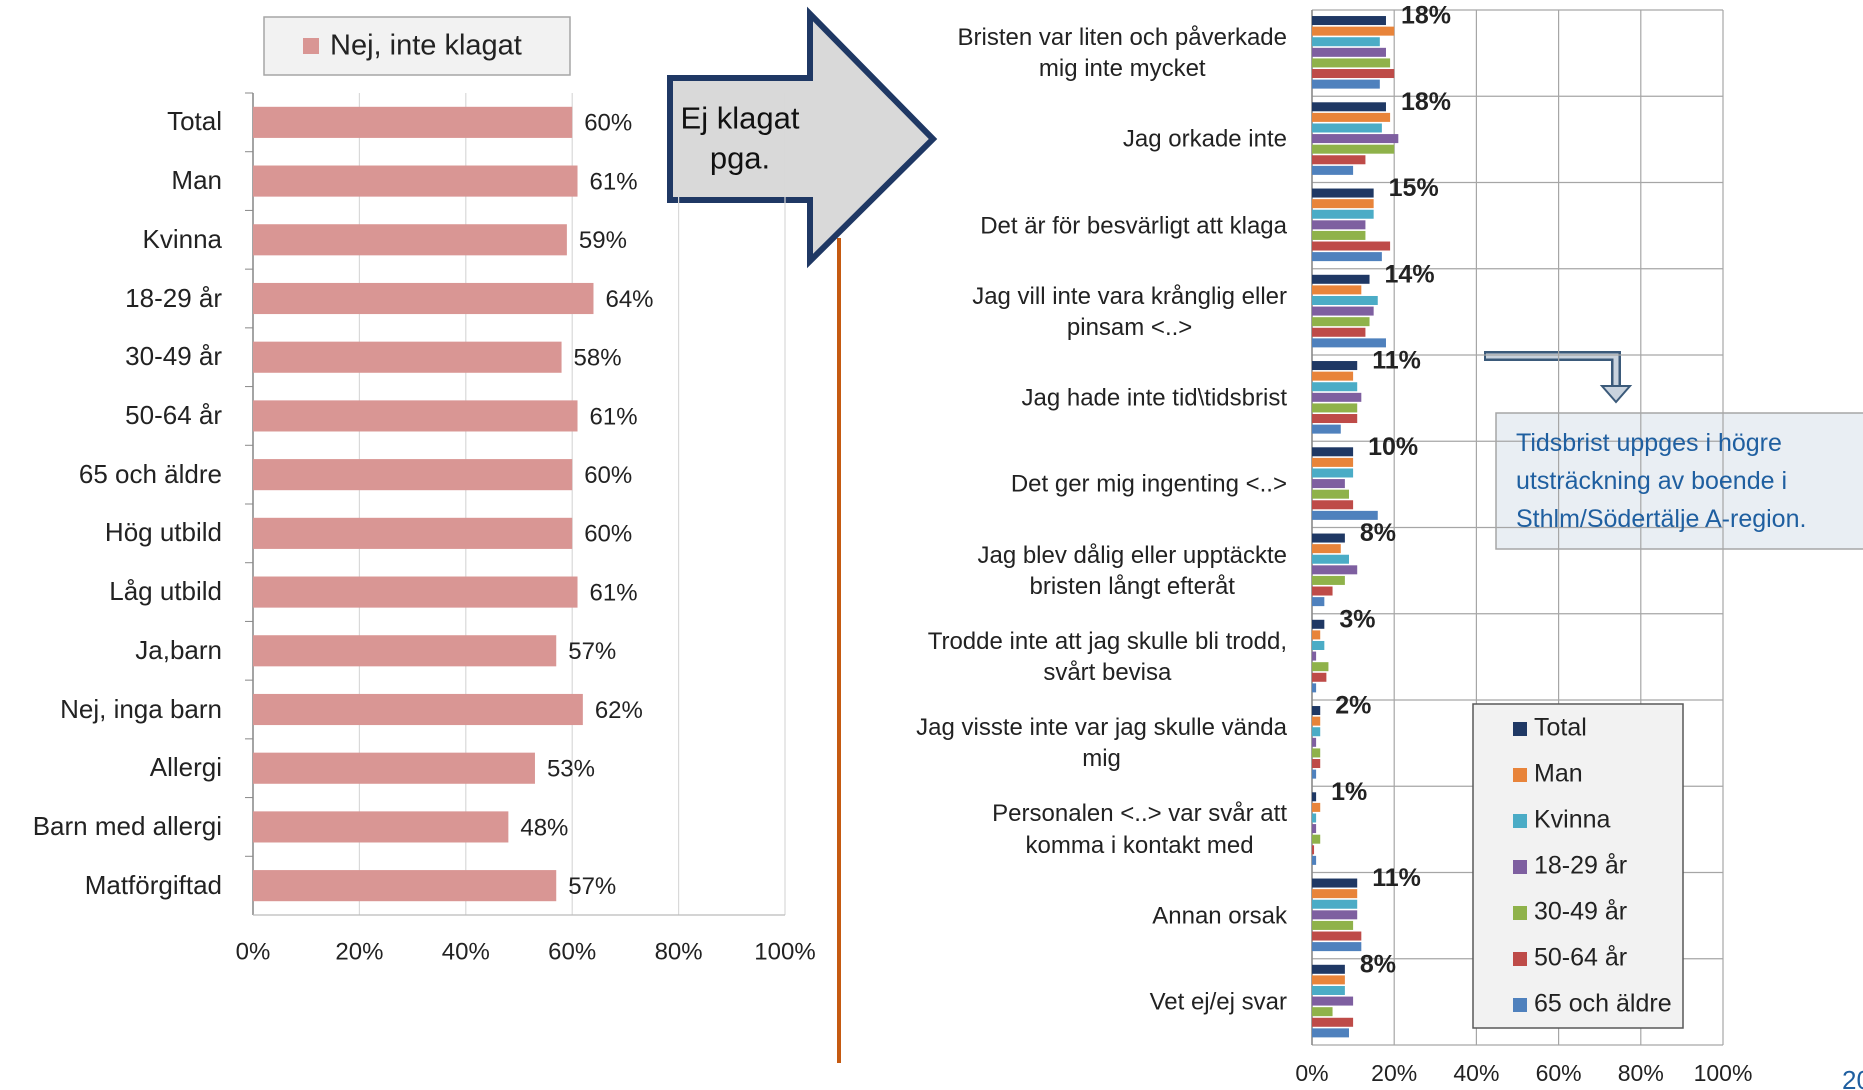 The height and width of the screenshot is (1090, 1863). Describe the element at coordinates (1852, 1077) in the screenshot. I see `page-number: 20` at that location.